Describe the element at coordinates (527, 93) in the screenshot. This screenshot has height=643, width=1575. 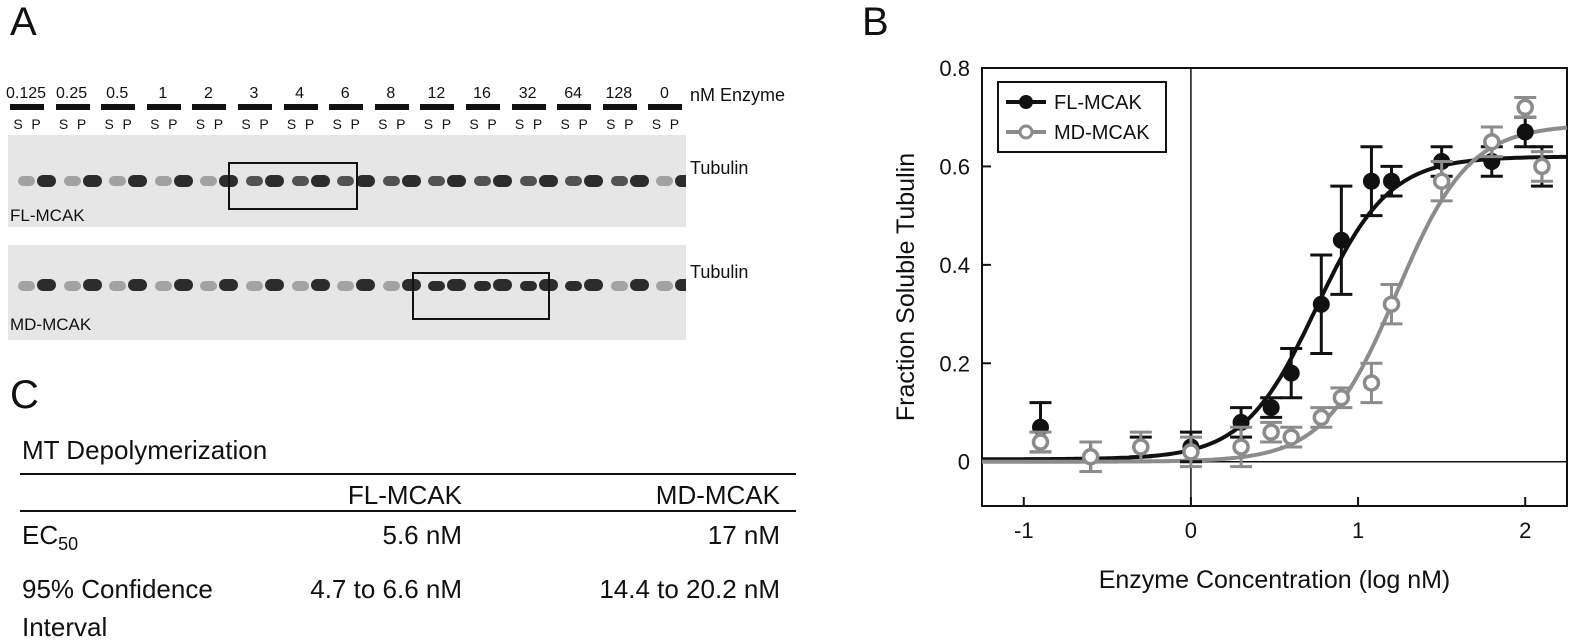
I see `conc-label: 32` at that location.